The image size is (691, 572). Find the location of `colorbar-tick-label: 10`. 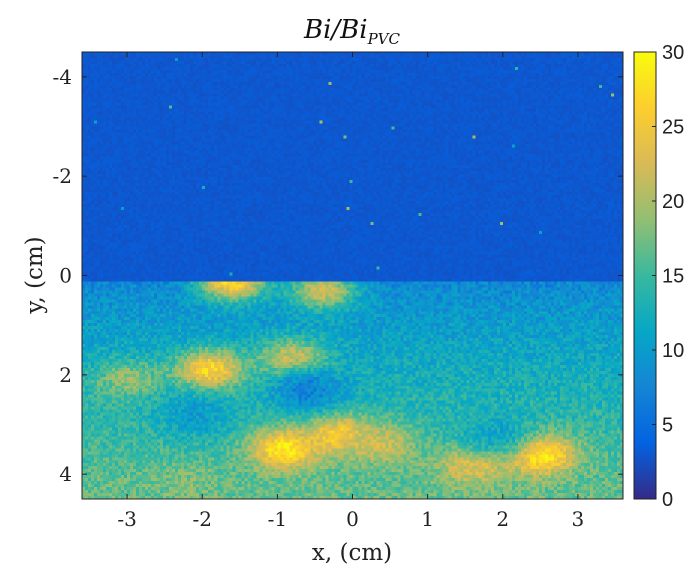

colorbar-tick-label: 10 is located at coordinates (673, 351).